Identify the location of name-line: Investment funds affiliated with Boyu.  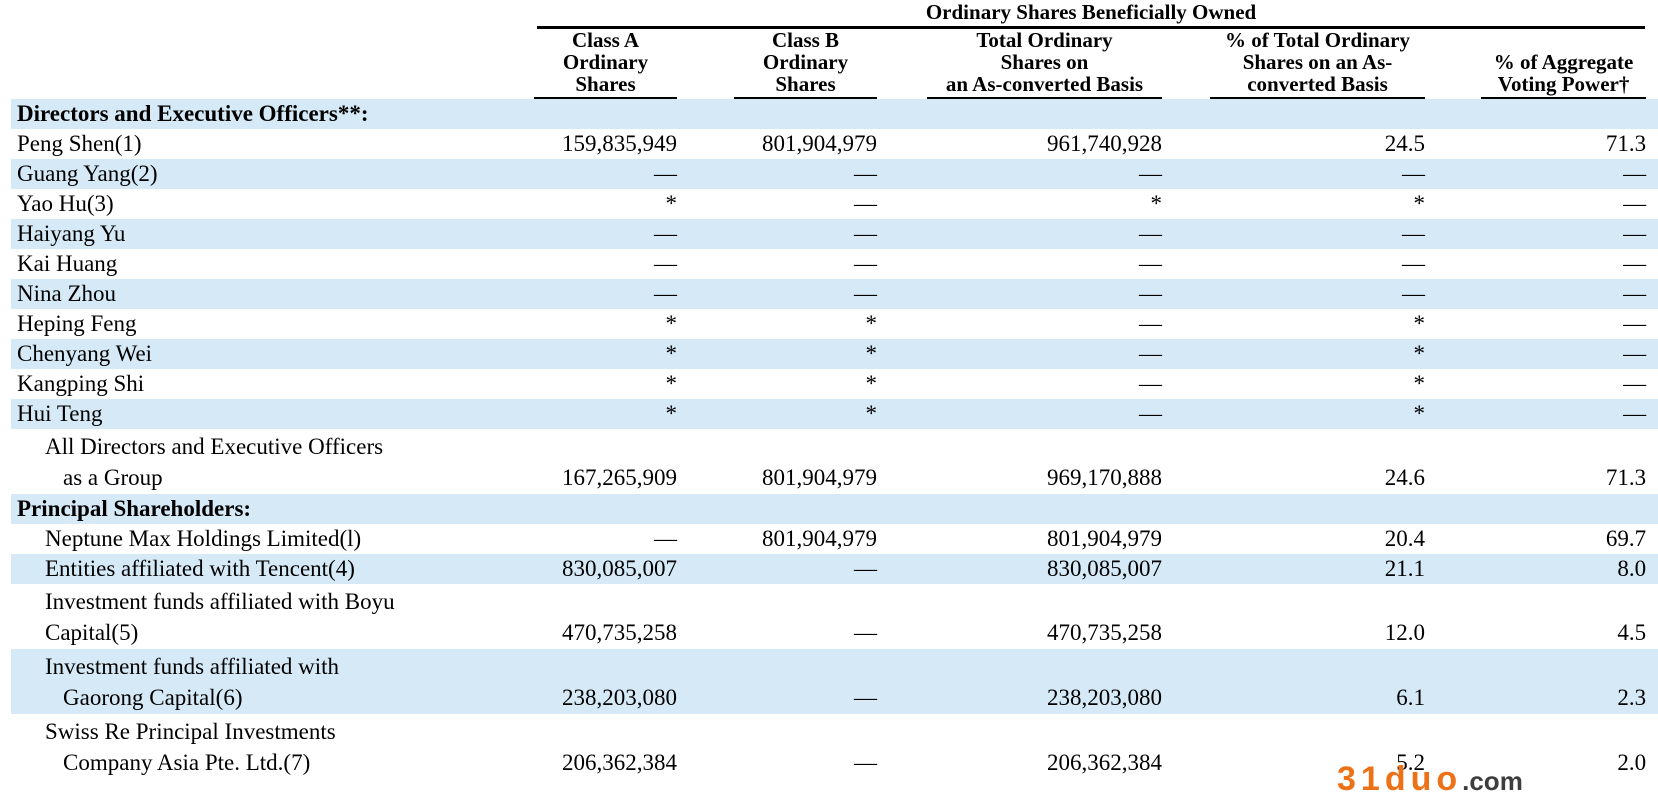
(220, 601).